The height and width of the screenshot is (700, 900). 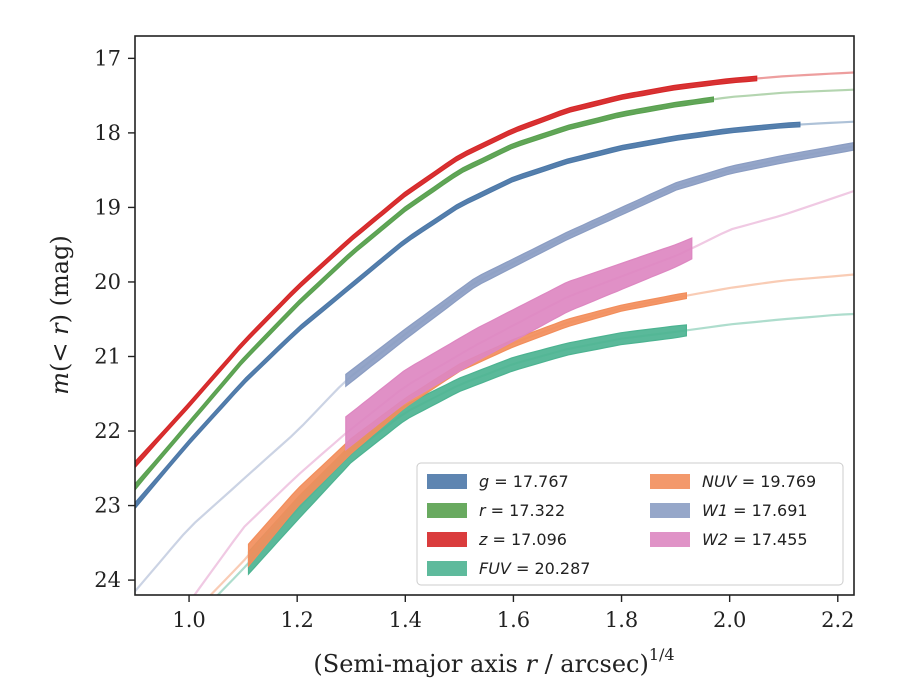 What do you see at coordinates (729, 620) in the screenshot?
I see `x-tick-label: 2.0` at bounding box center [729, 620].